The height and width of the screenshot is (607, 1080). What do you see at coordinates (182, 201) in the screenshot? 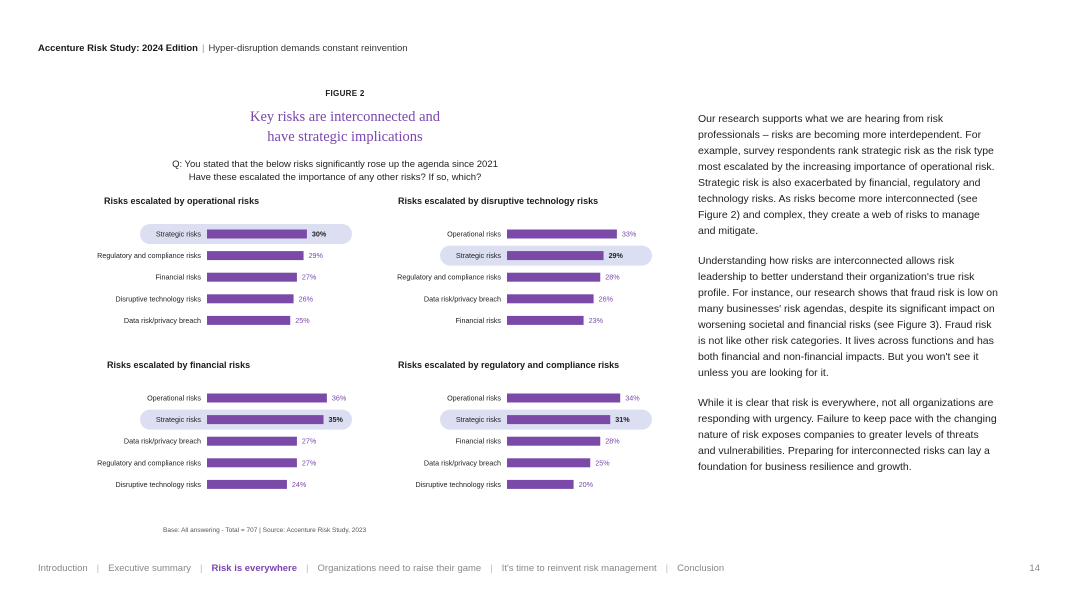
I see `chart-title: Risks escalated by operational risks` at bounding box center [182, 201].